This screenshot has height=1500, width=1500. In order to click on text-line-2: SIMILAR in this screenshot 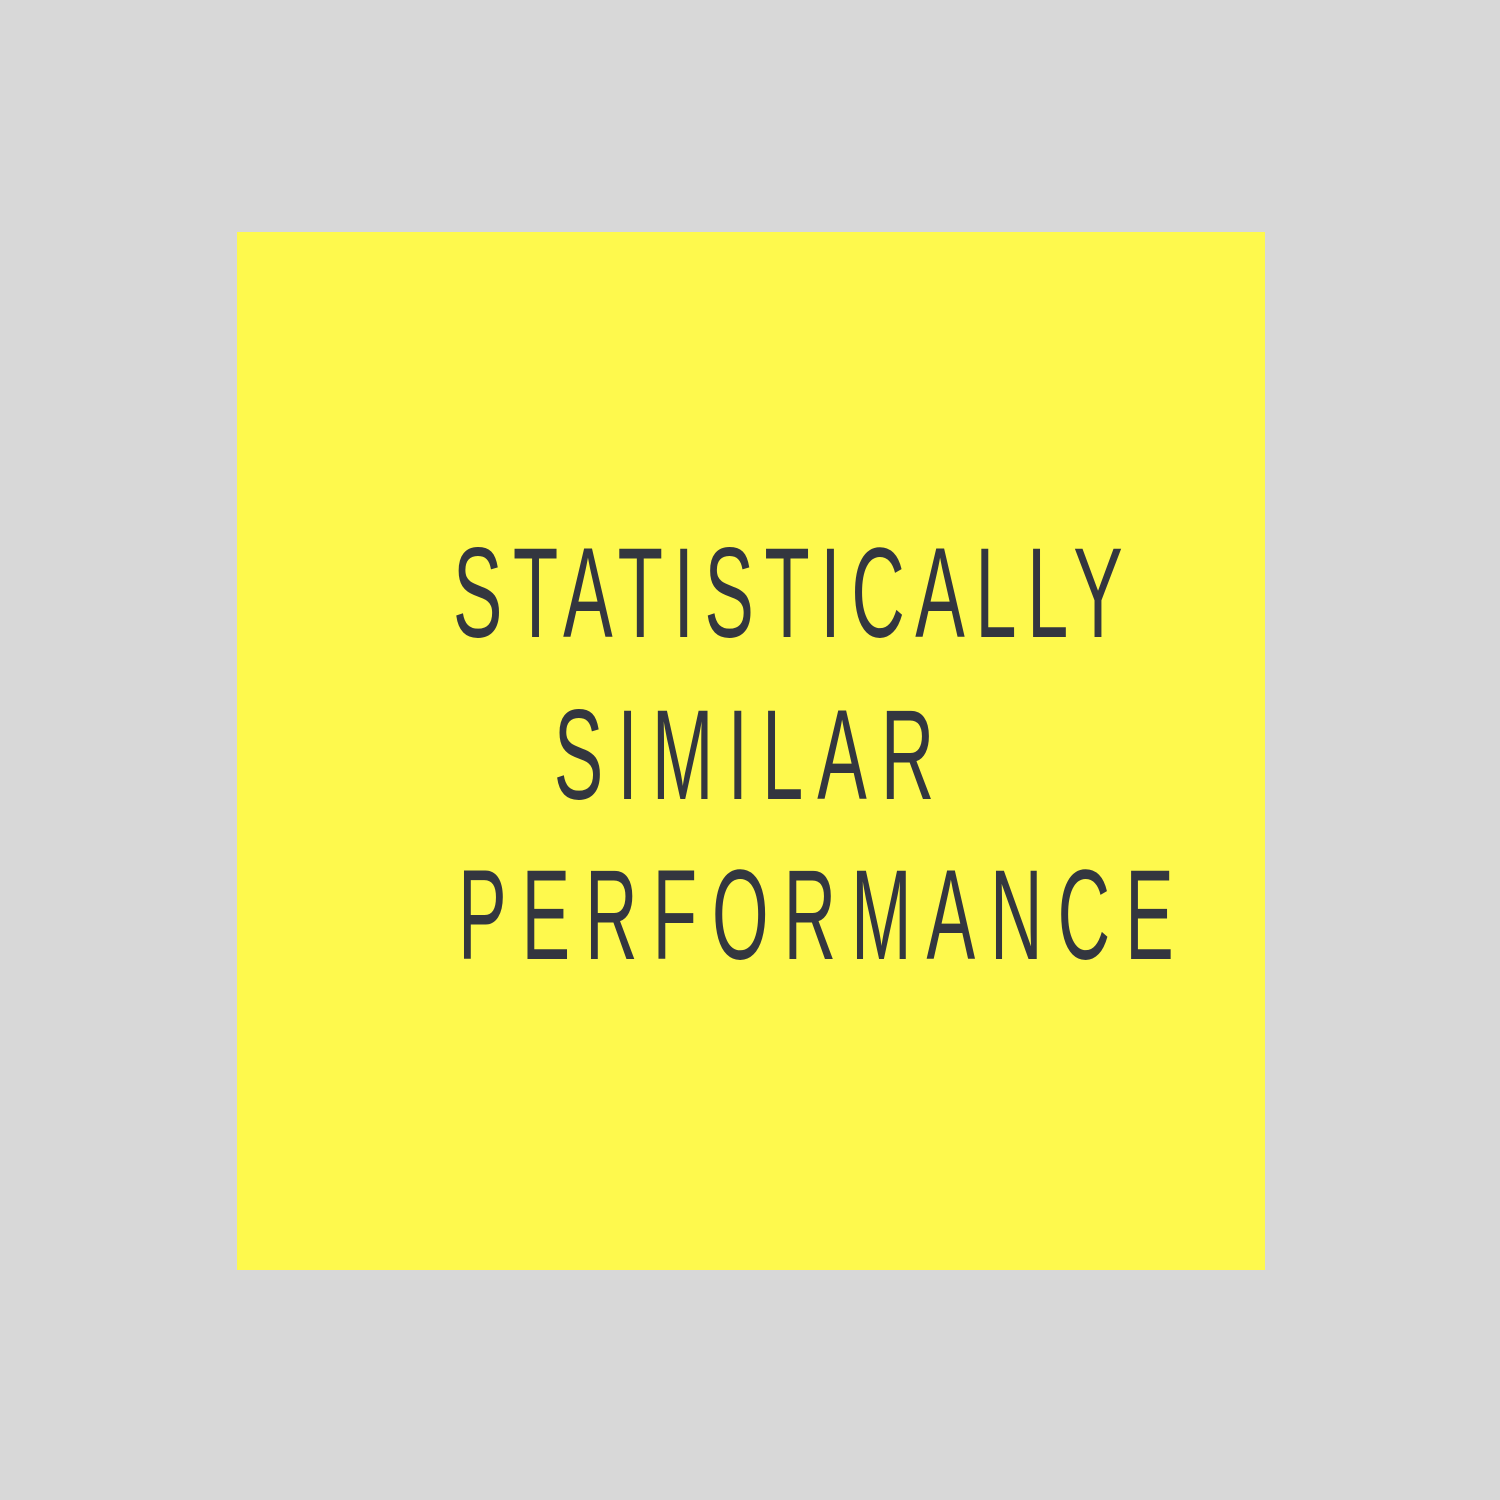, I will do `click(751, 755)`.